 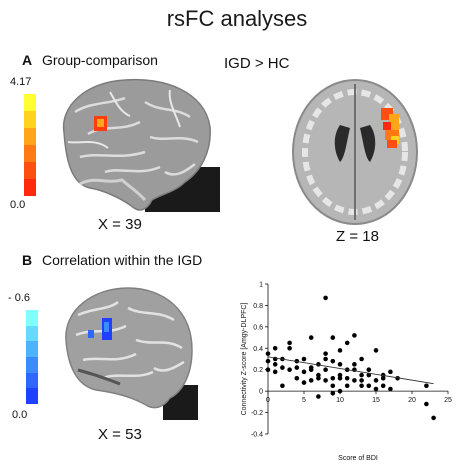 What do you see at coordinates (340, 400) in the screenshot?
I see `x-tick-label: 10` at bounding box center [340, 400].